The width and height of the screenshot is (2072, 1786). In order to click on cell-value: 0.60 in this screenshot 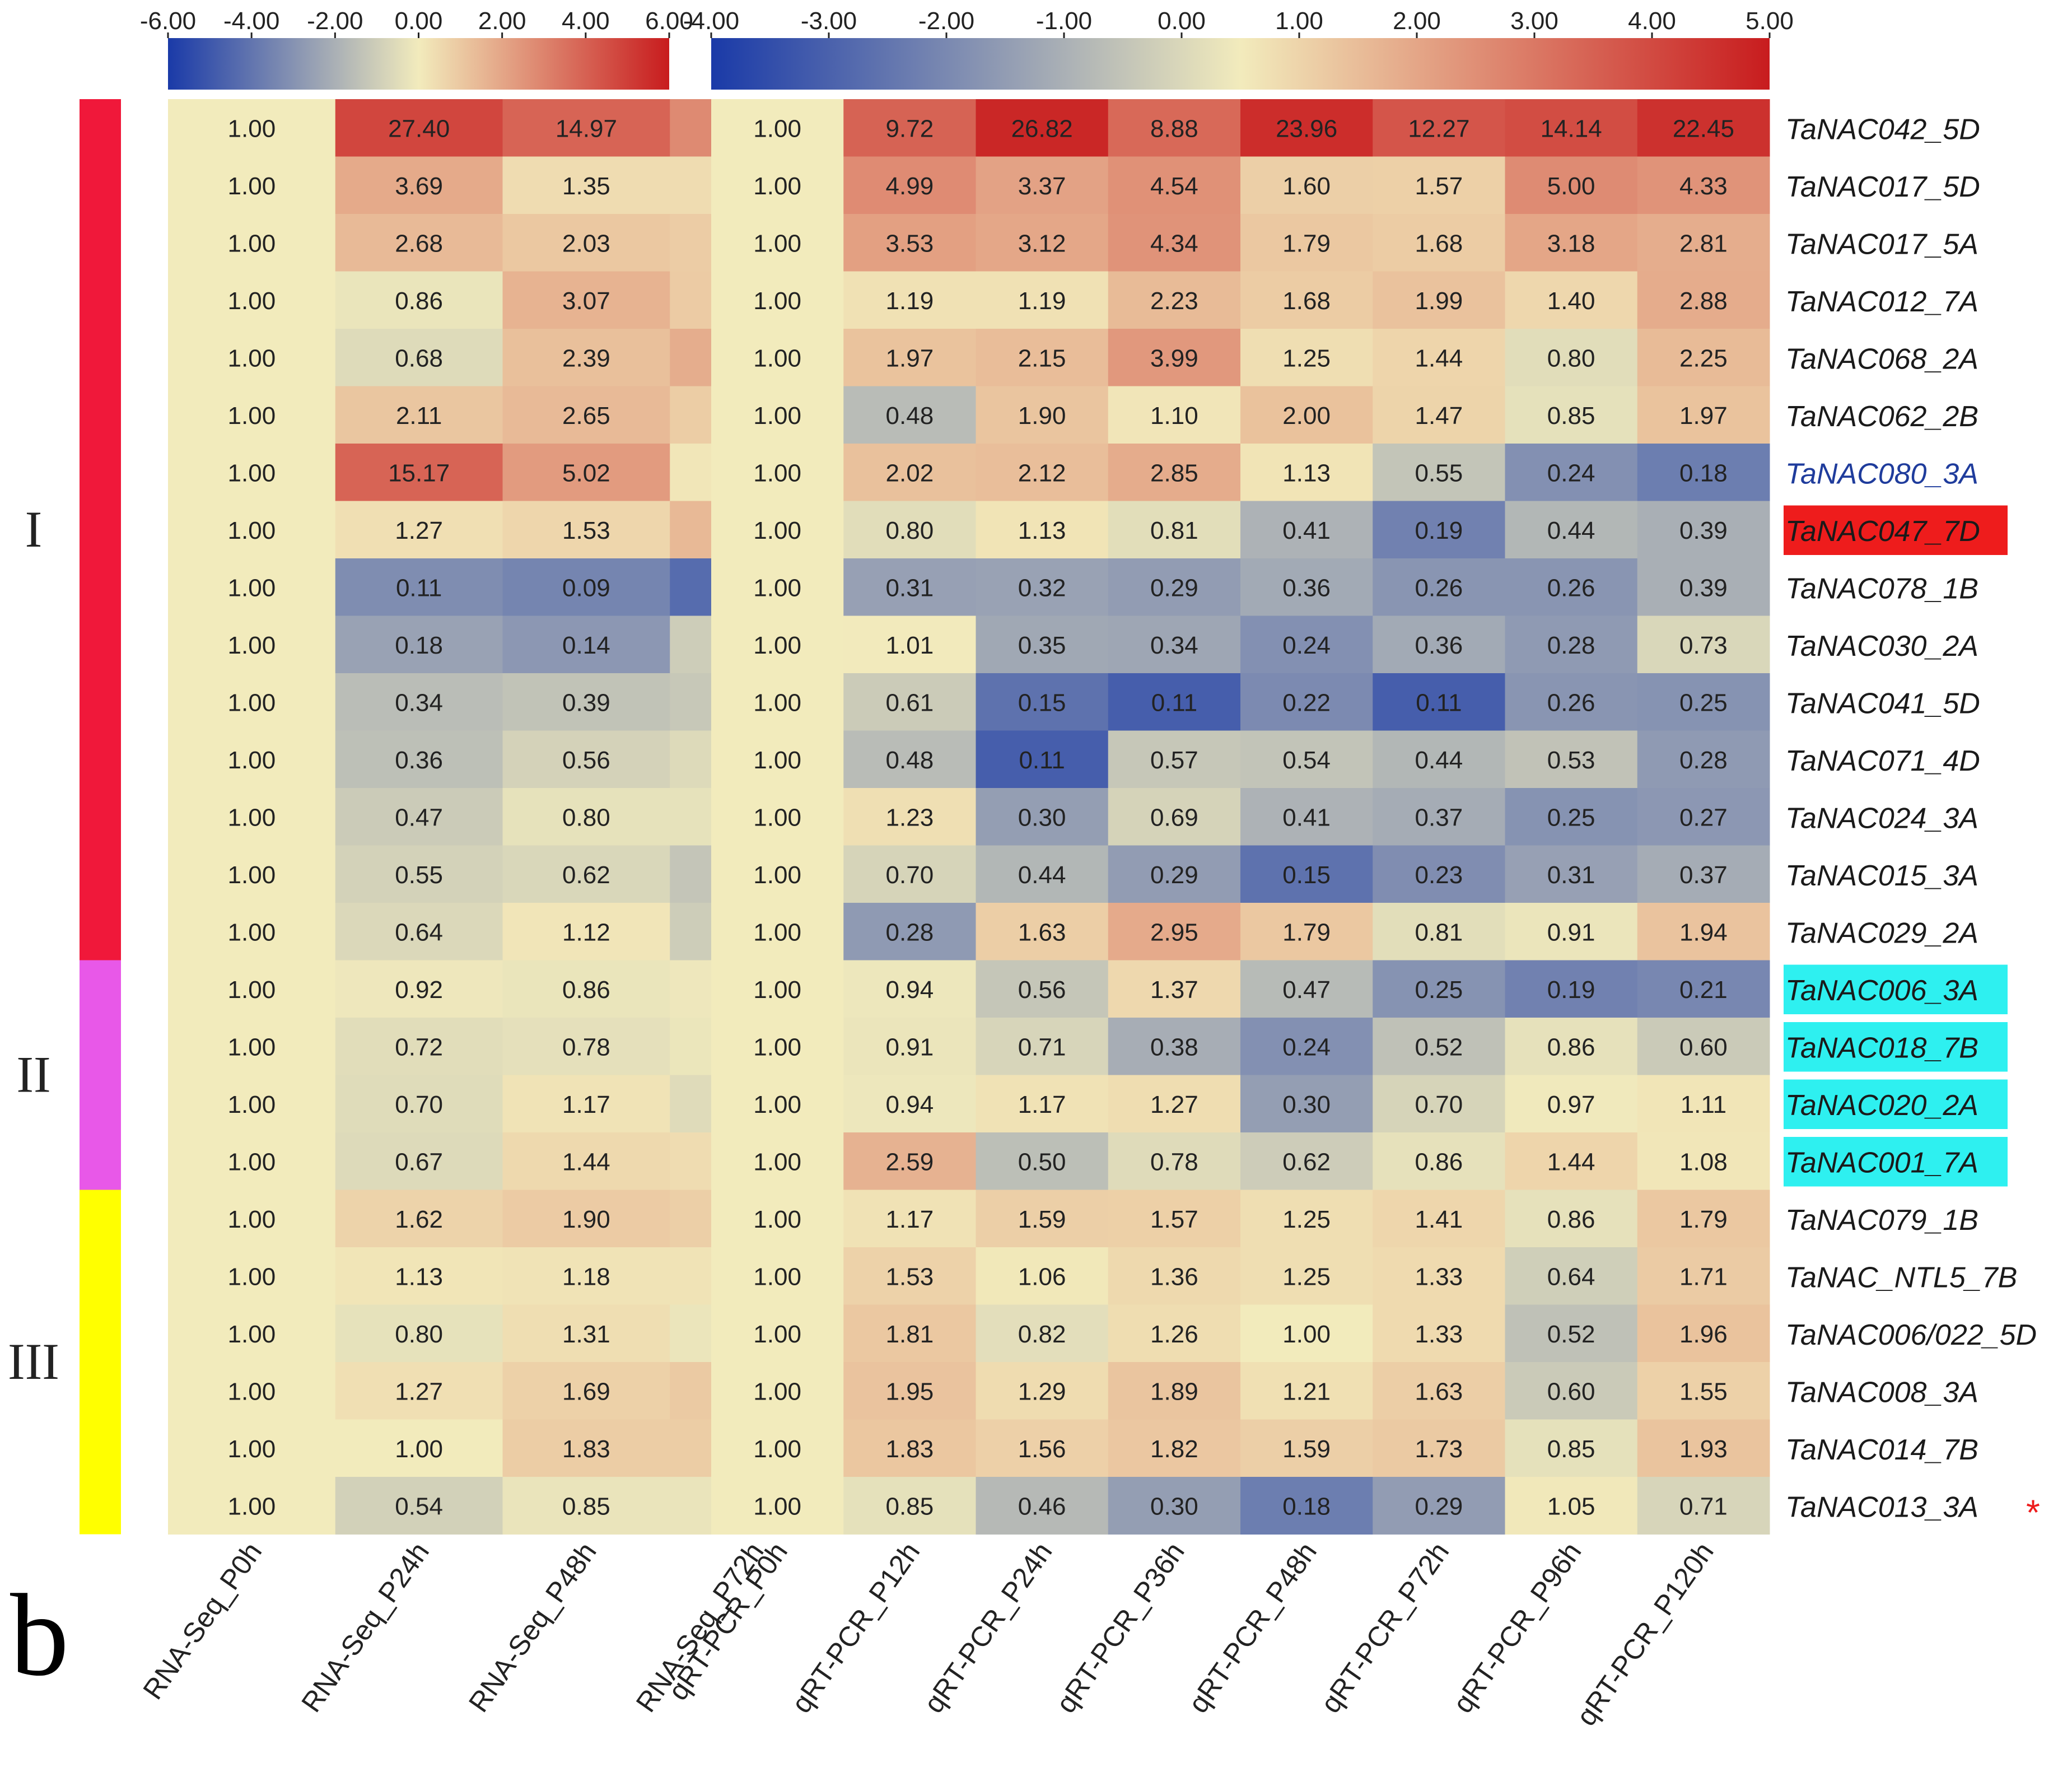, I will do `click(1571, 1391)`.